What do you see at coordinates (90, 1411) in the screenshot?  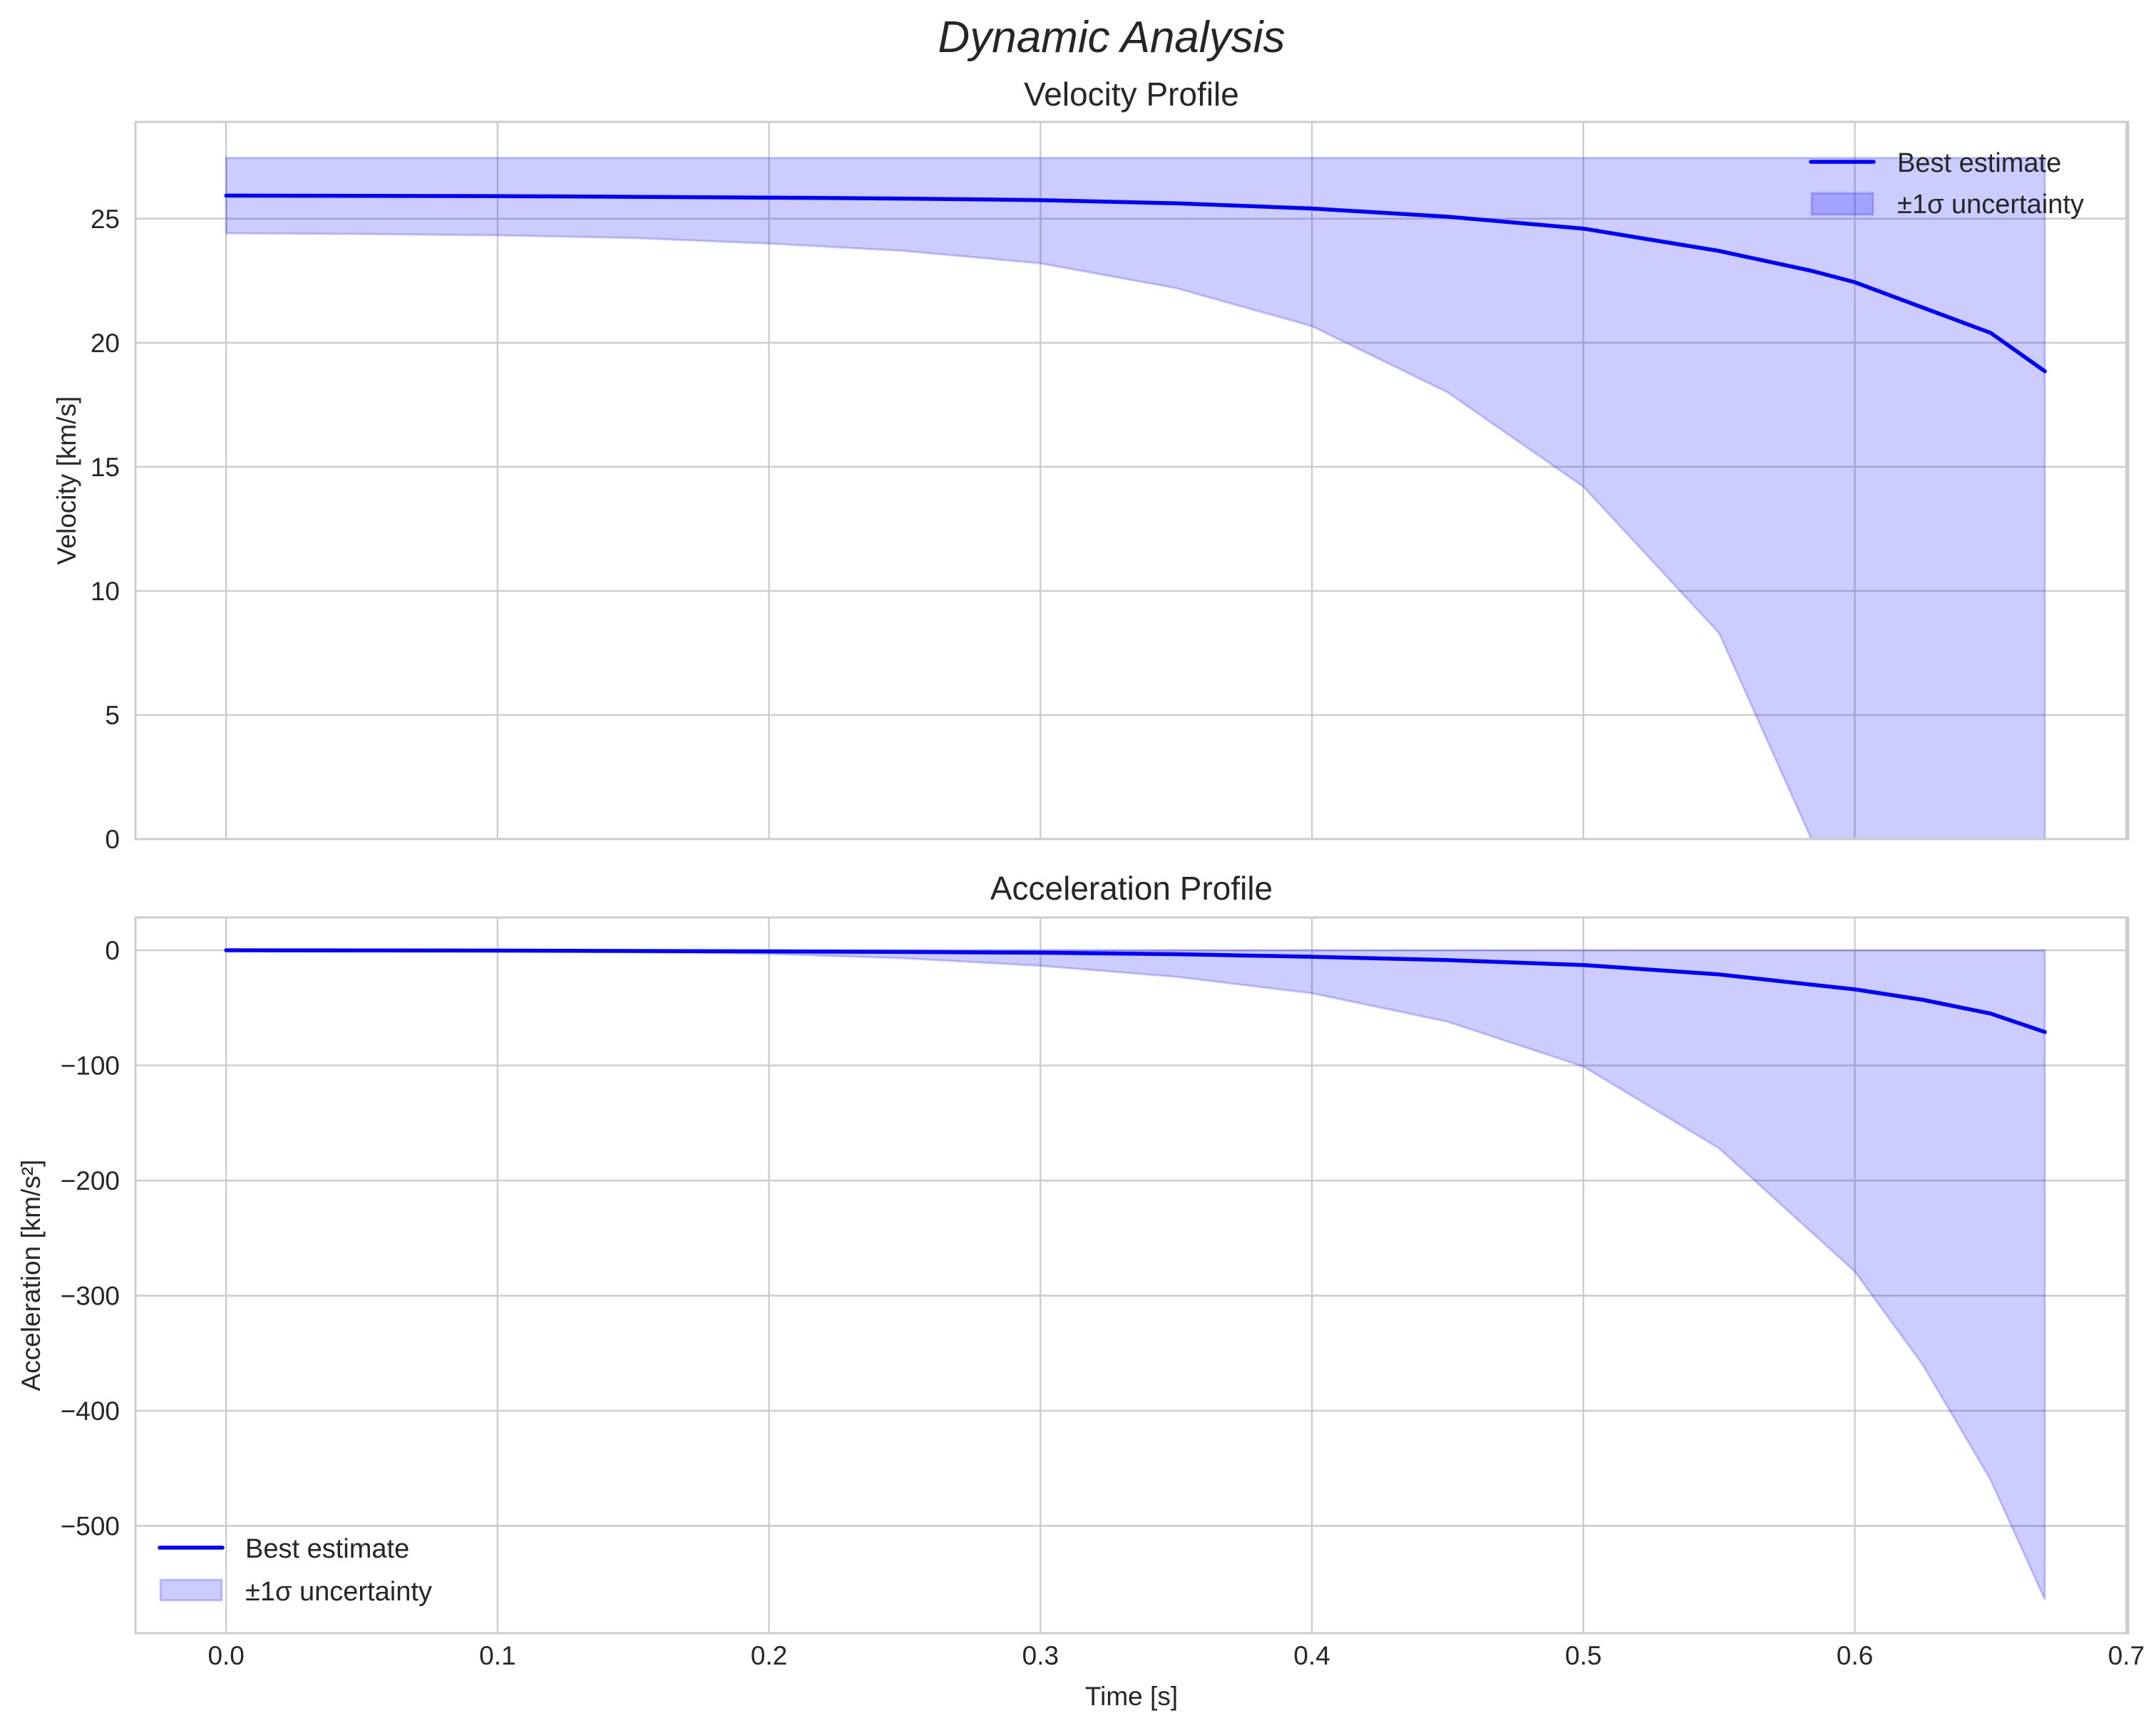 I see `y-tick-label: −400` at bounding box center [90, 1411].